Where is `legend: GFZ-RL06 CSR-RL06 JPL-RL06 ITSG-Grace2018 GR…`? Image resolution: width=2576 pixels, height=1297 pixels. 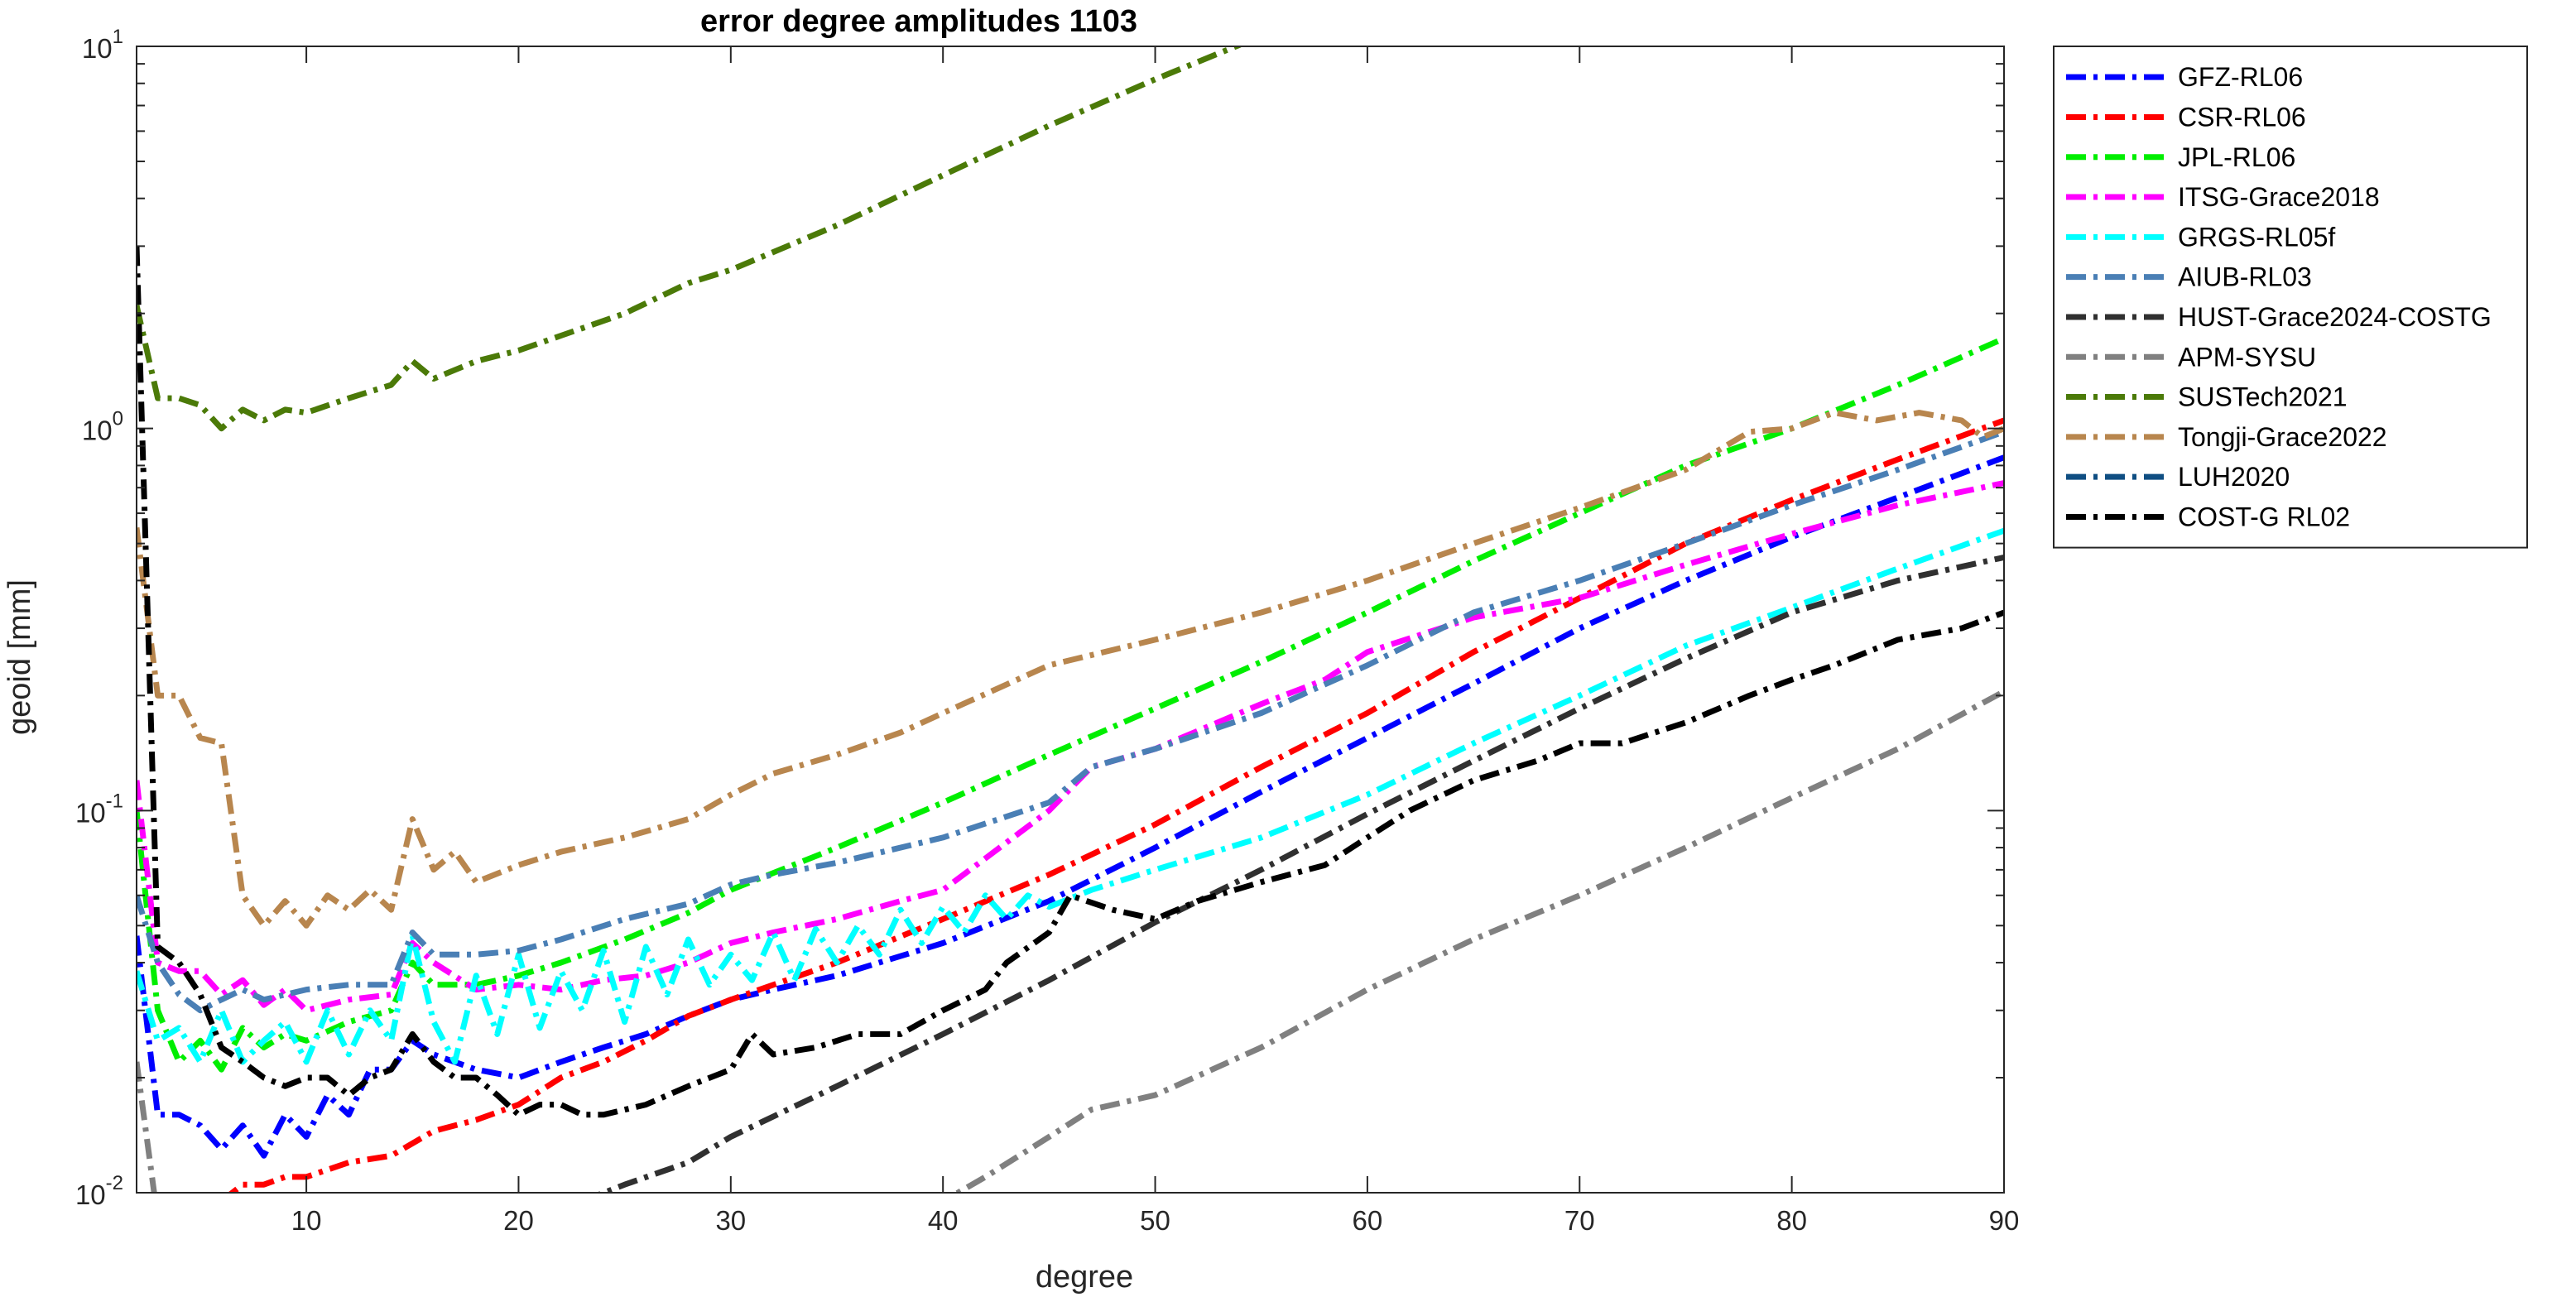 legend: GFZ-RL06 CSR-RL06 JPL-RL06 ITSG-Grace2018 GR… is located at coordinates (2290, 298).